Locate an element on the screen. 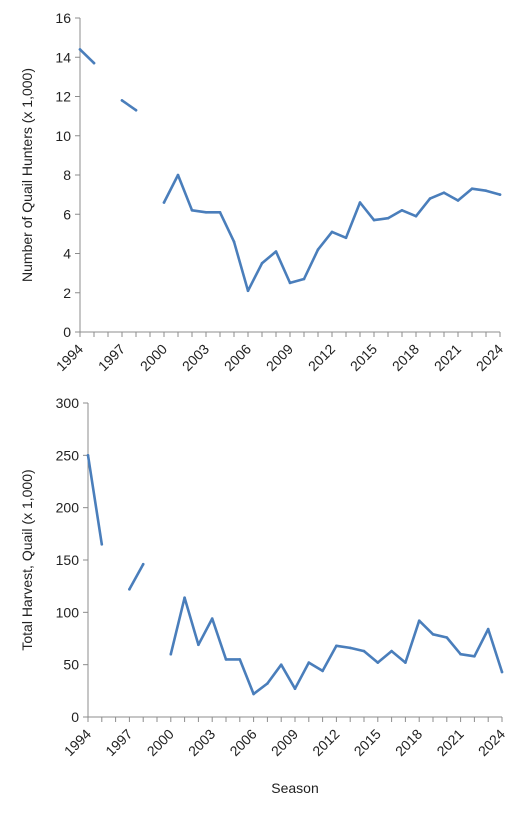 The image size is (525, 816). y-tick-label: 8 is located at coordinates (67, 175).